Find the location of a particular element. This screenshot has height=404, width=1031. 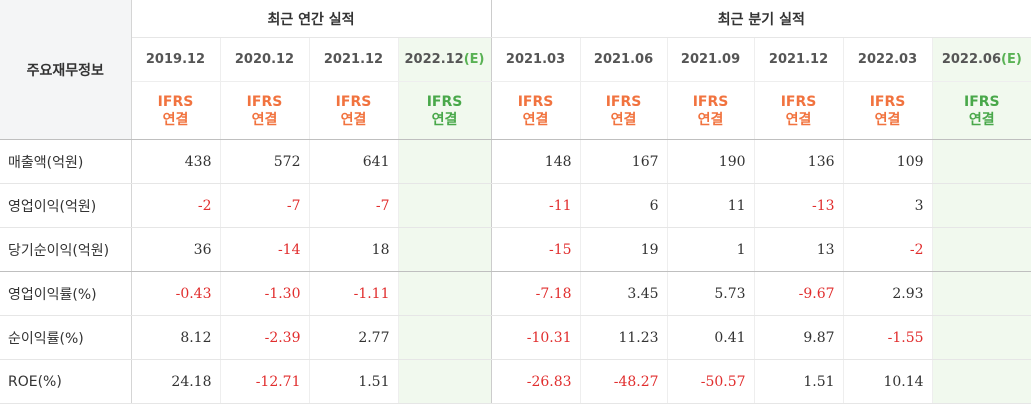

table-cell: 10.14 is located at coordinates (887, 381).